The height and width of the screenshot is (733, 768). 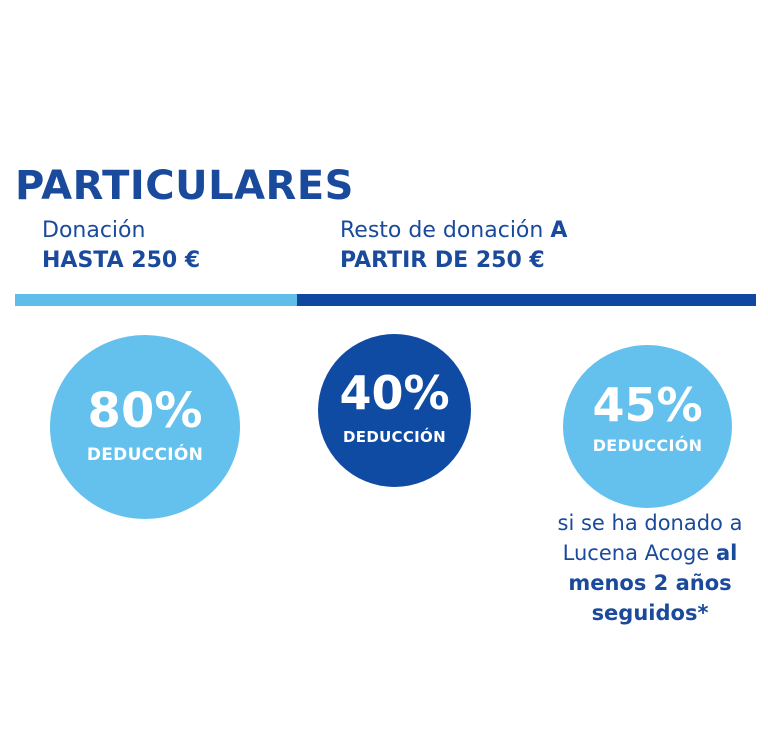 I want to click on deduction-circle-80: 80% DEDUCCIÓN, so click(x=145, y=427).